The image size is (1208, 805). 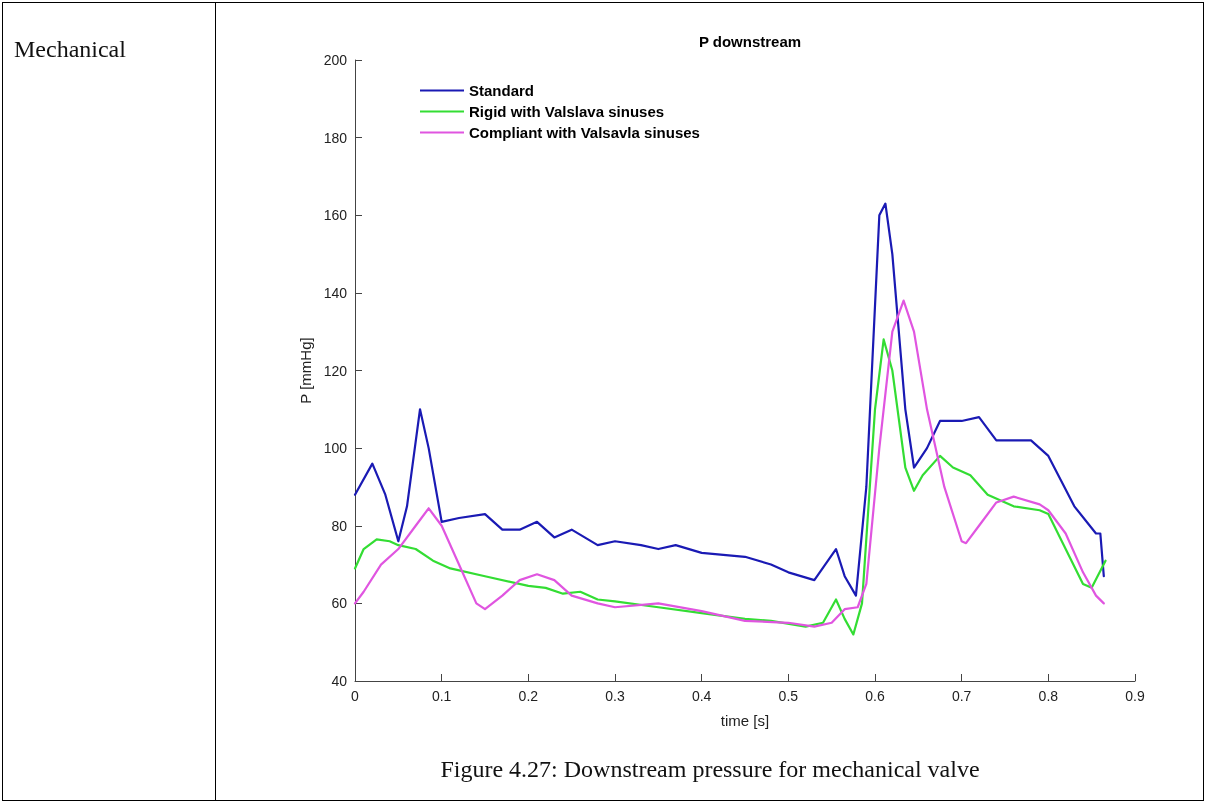 What do you see at coordinates (615, 696) in the screenshot?
I see `x-tick-label: 0.3` at bounding box center [615, 696].